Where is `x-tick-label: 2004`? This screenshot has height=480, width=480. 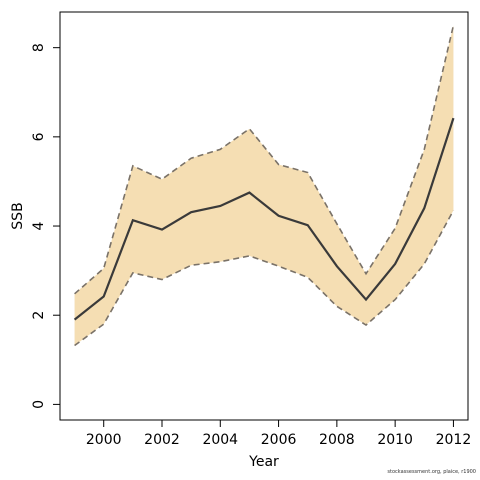 x-tick-label: 2004 is located at coordinates (220, 440).